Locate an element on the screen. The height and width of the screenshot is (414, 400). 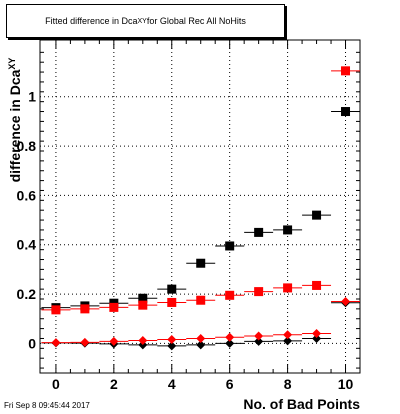
x-tick-label-3: 6 is located at coordinates (230, 384).